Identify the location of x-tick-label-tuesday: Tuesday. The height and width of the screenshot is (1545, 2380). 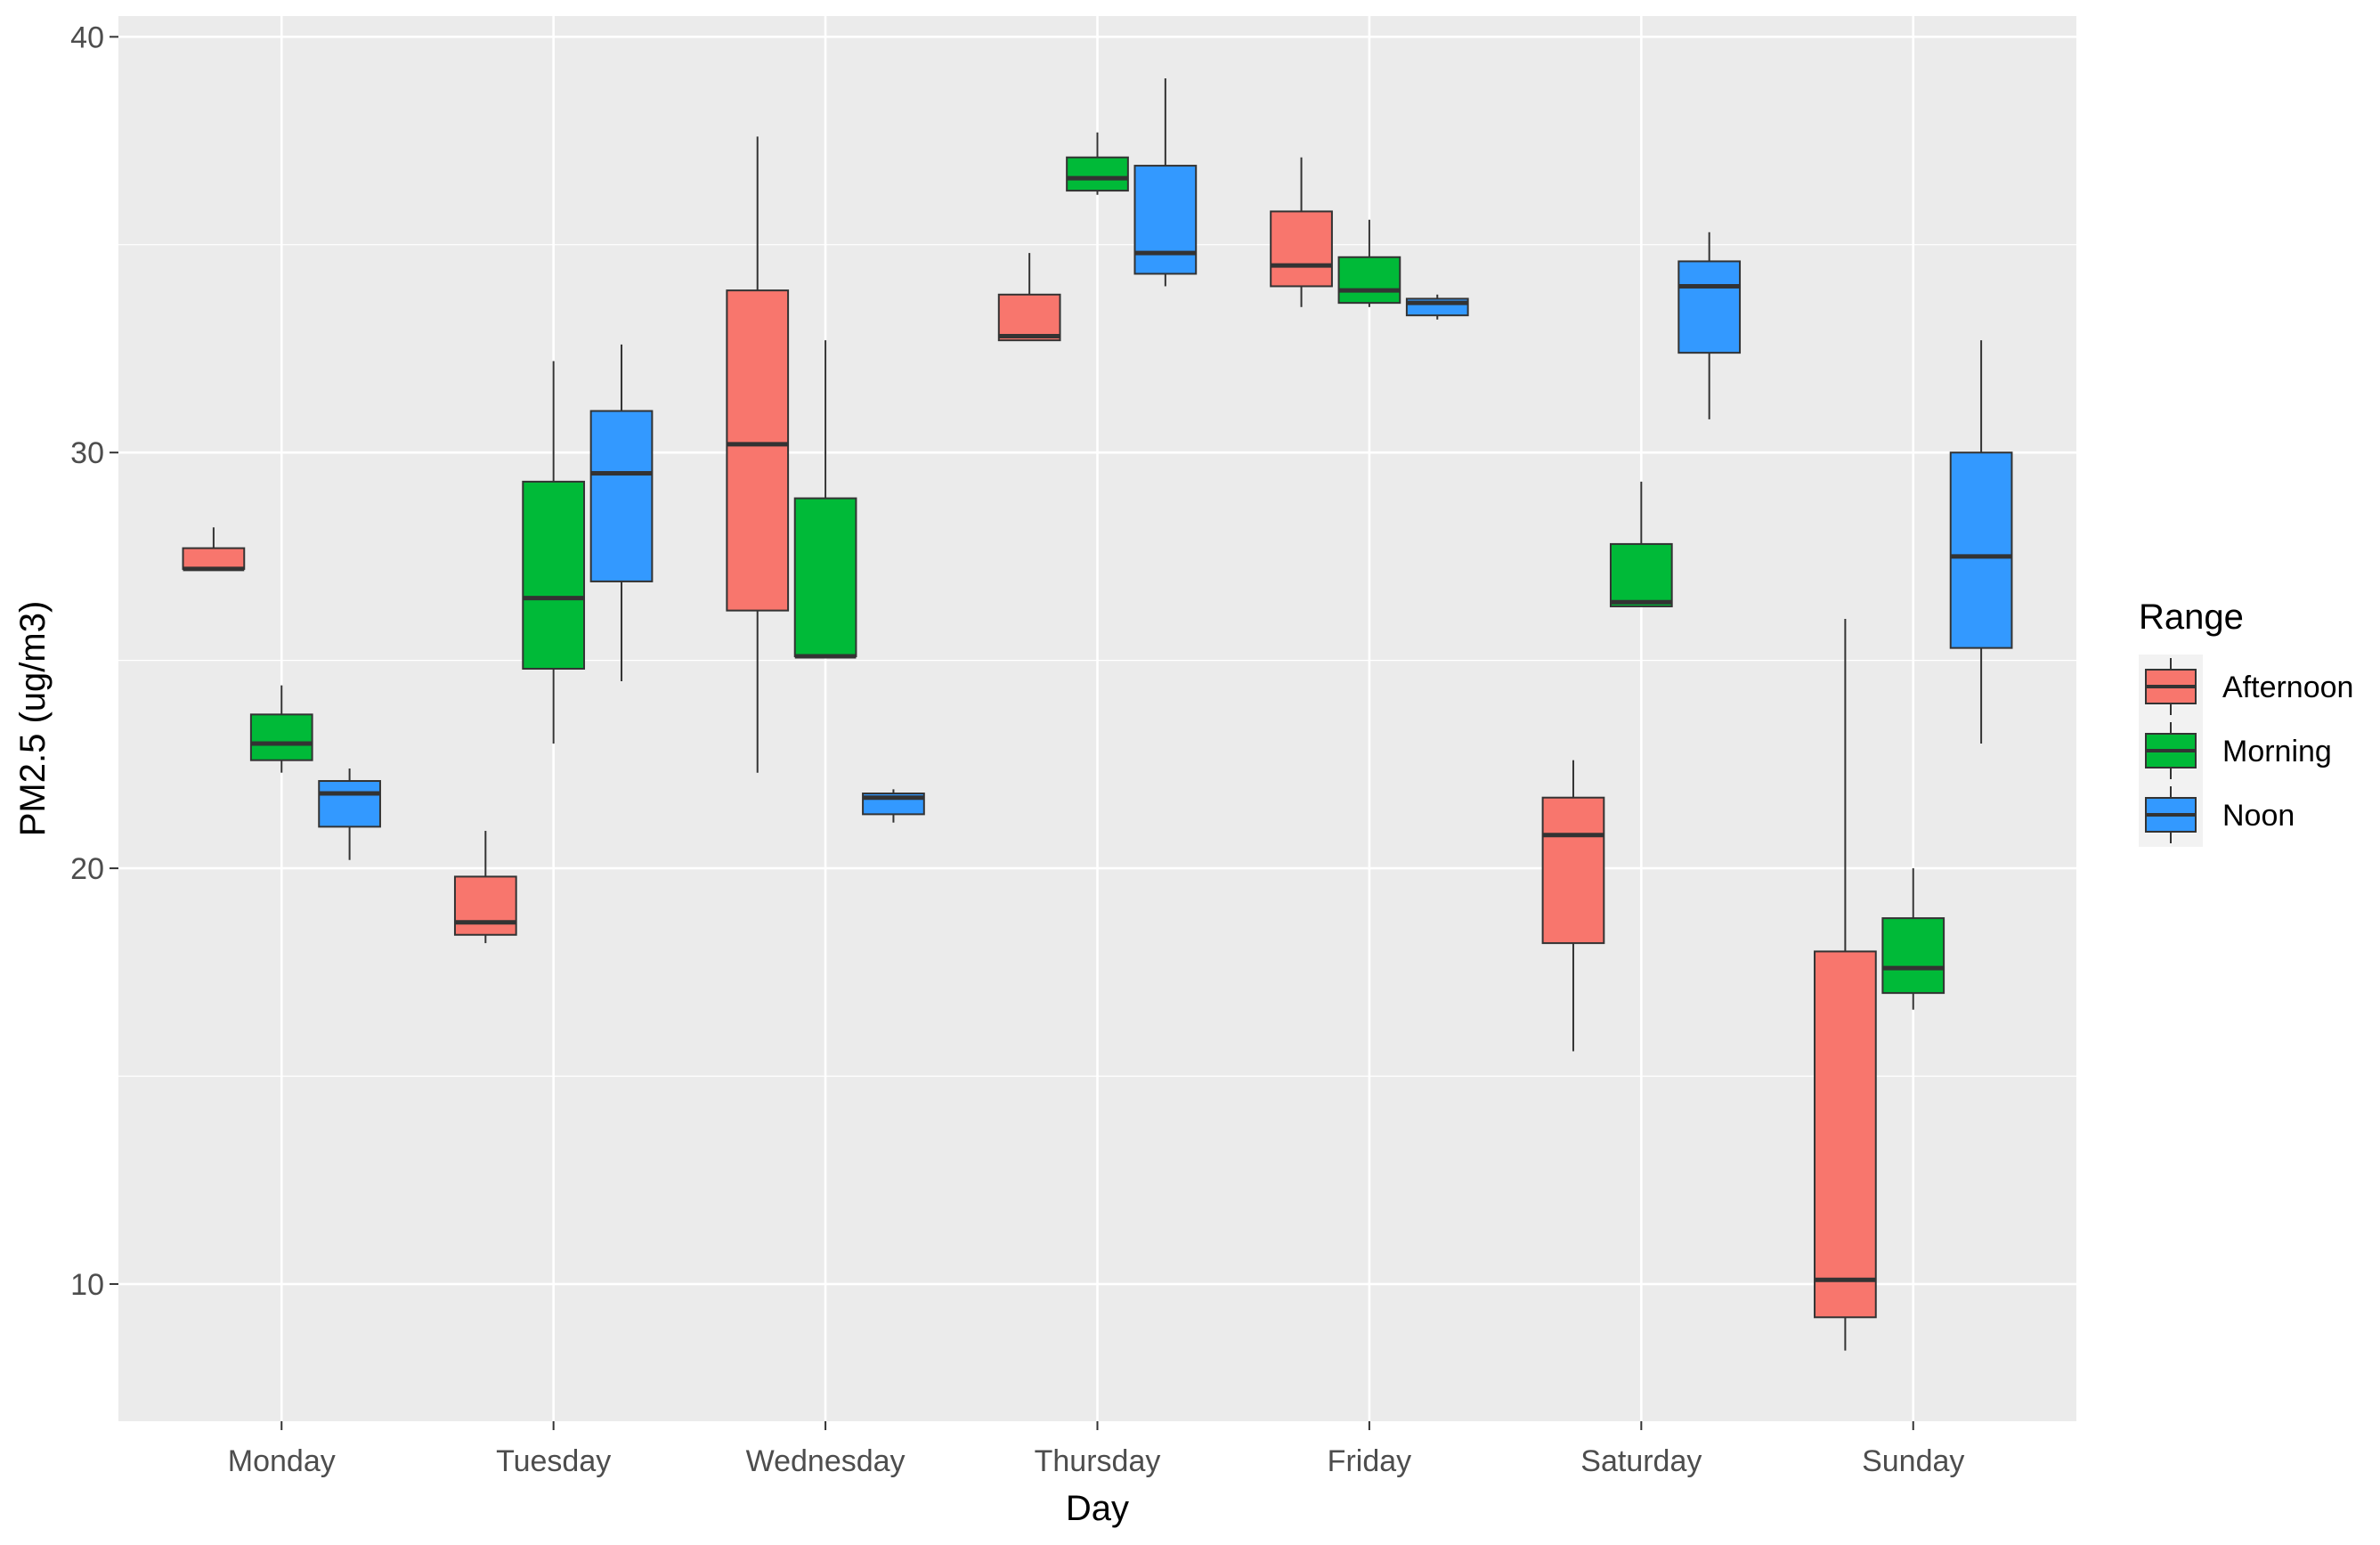
(553, 1461).